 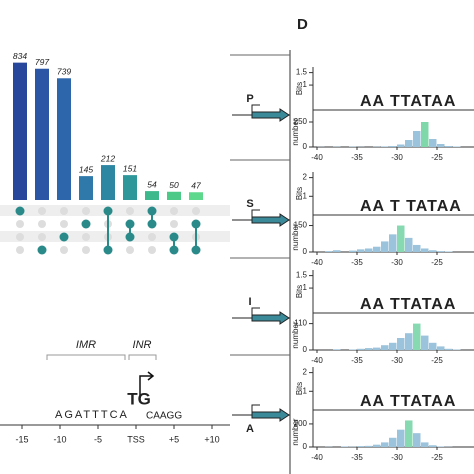 What do you see at coordinates (437, 262) in the screenshot?
I see `x-tick-label: -25` at bounding box center [437, 262].